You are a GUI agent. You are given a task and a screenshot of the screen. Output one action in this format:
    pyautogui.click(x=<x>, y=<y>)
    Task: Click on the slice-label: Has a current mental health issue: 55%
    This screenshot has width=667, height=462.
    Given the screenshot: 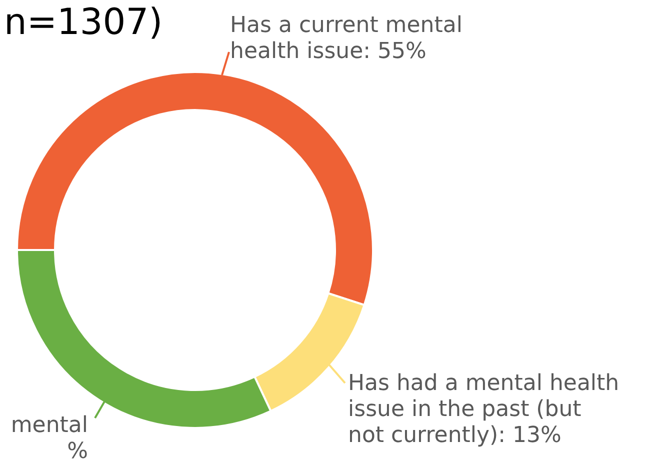 What is the action you would take?
    pyautogui.click(x=346, y=38)
    